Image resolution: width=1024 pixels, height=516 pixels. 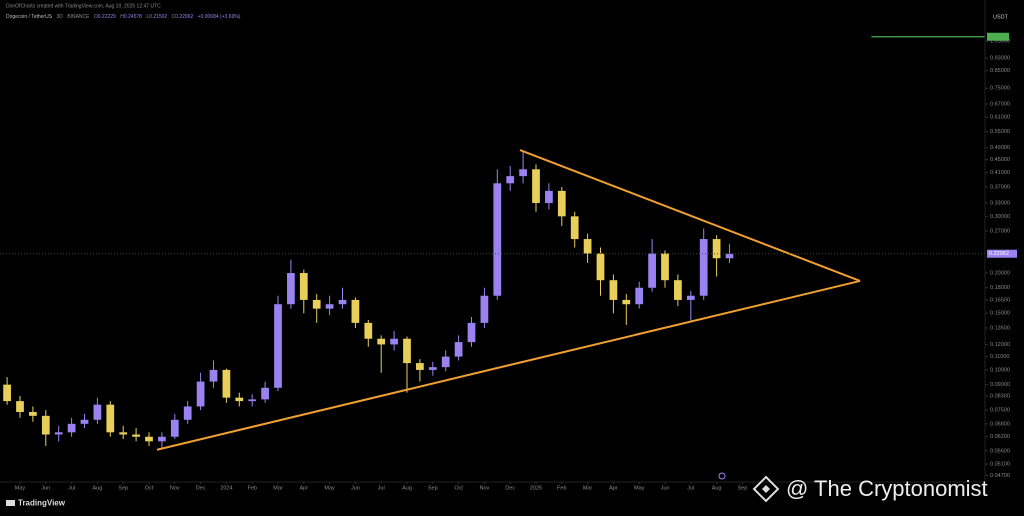 What do you see at coordinates (1000, 273) in the screenshot?
I see `y-tick-label: 0.20000` at bounding box center [1000, 273].